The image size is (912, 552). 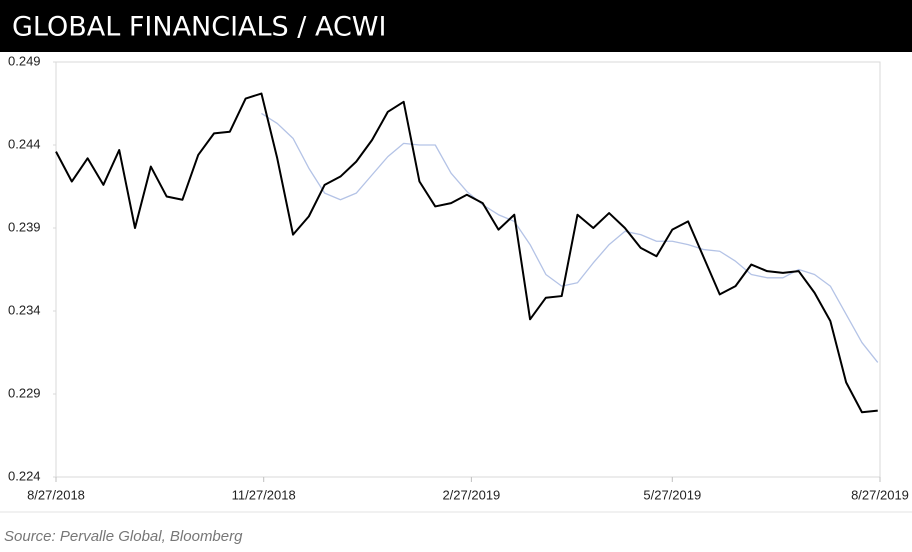 What do you see at coordinates (24, 60) in the screenshot?
I see `y-tick-label: 0.249` at bounding box center [24, 60].